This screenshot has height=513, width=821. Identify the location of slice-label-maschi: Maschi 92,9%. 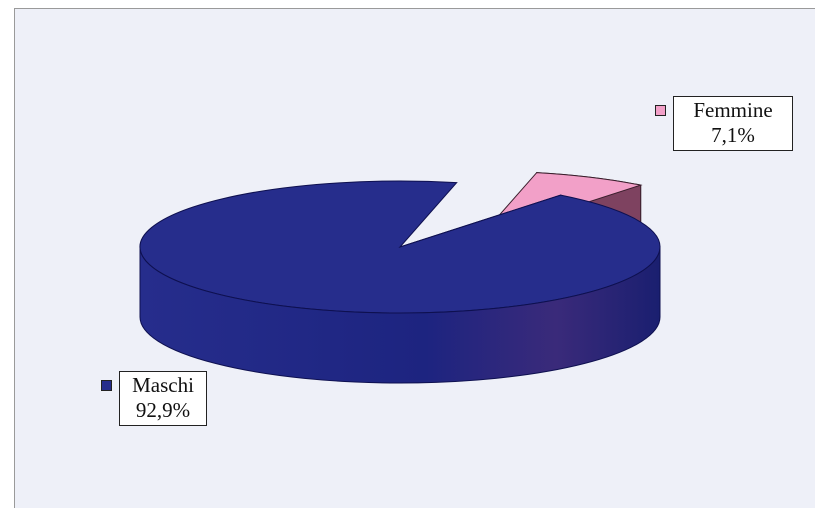
(163, 398).